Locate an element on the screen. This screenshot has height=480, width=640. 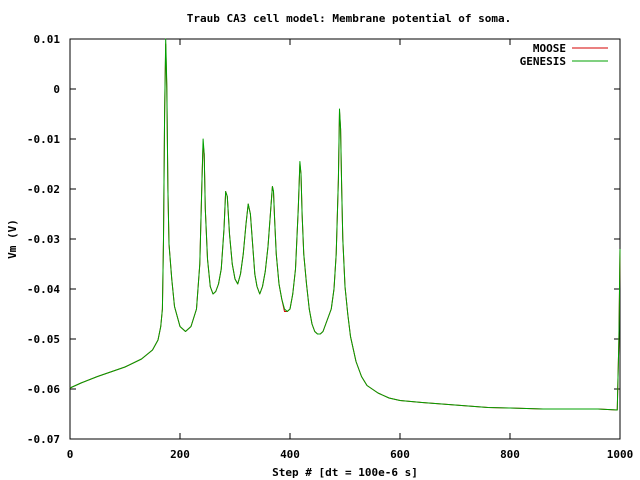
x-tick-label: 1000 is located at coordinates (620, 454).